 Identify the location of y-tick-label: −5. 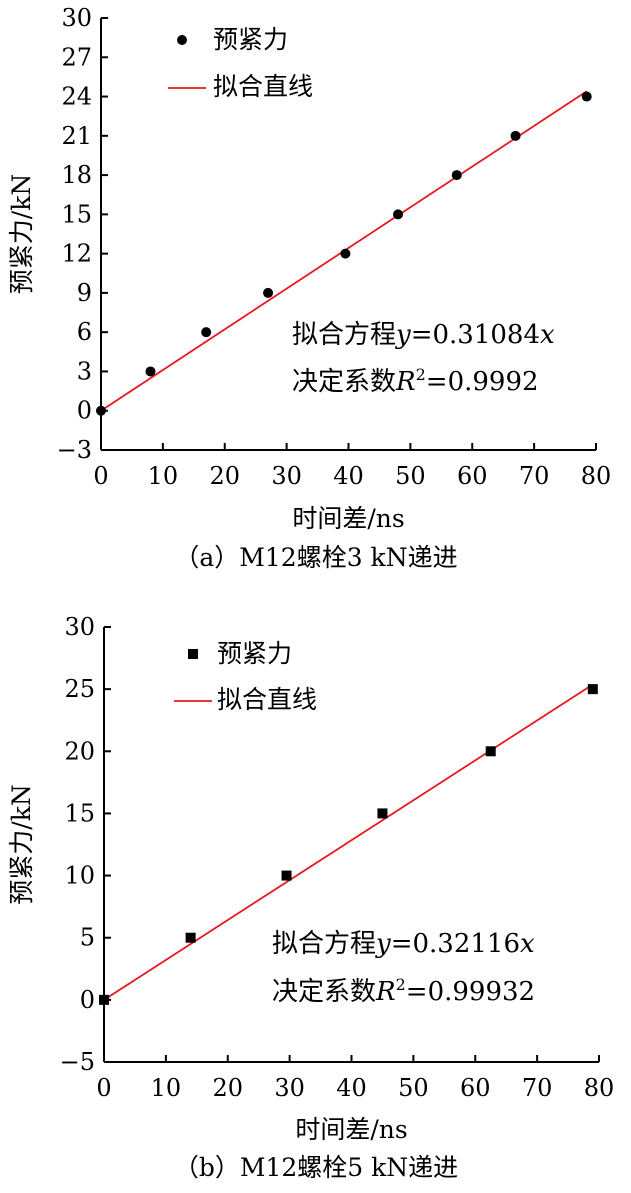
(77, 1062).